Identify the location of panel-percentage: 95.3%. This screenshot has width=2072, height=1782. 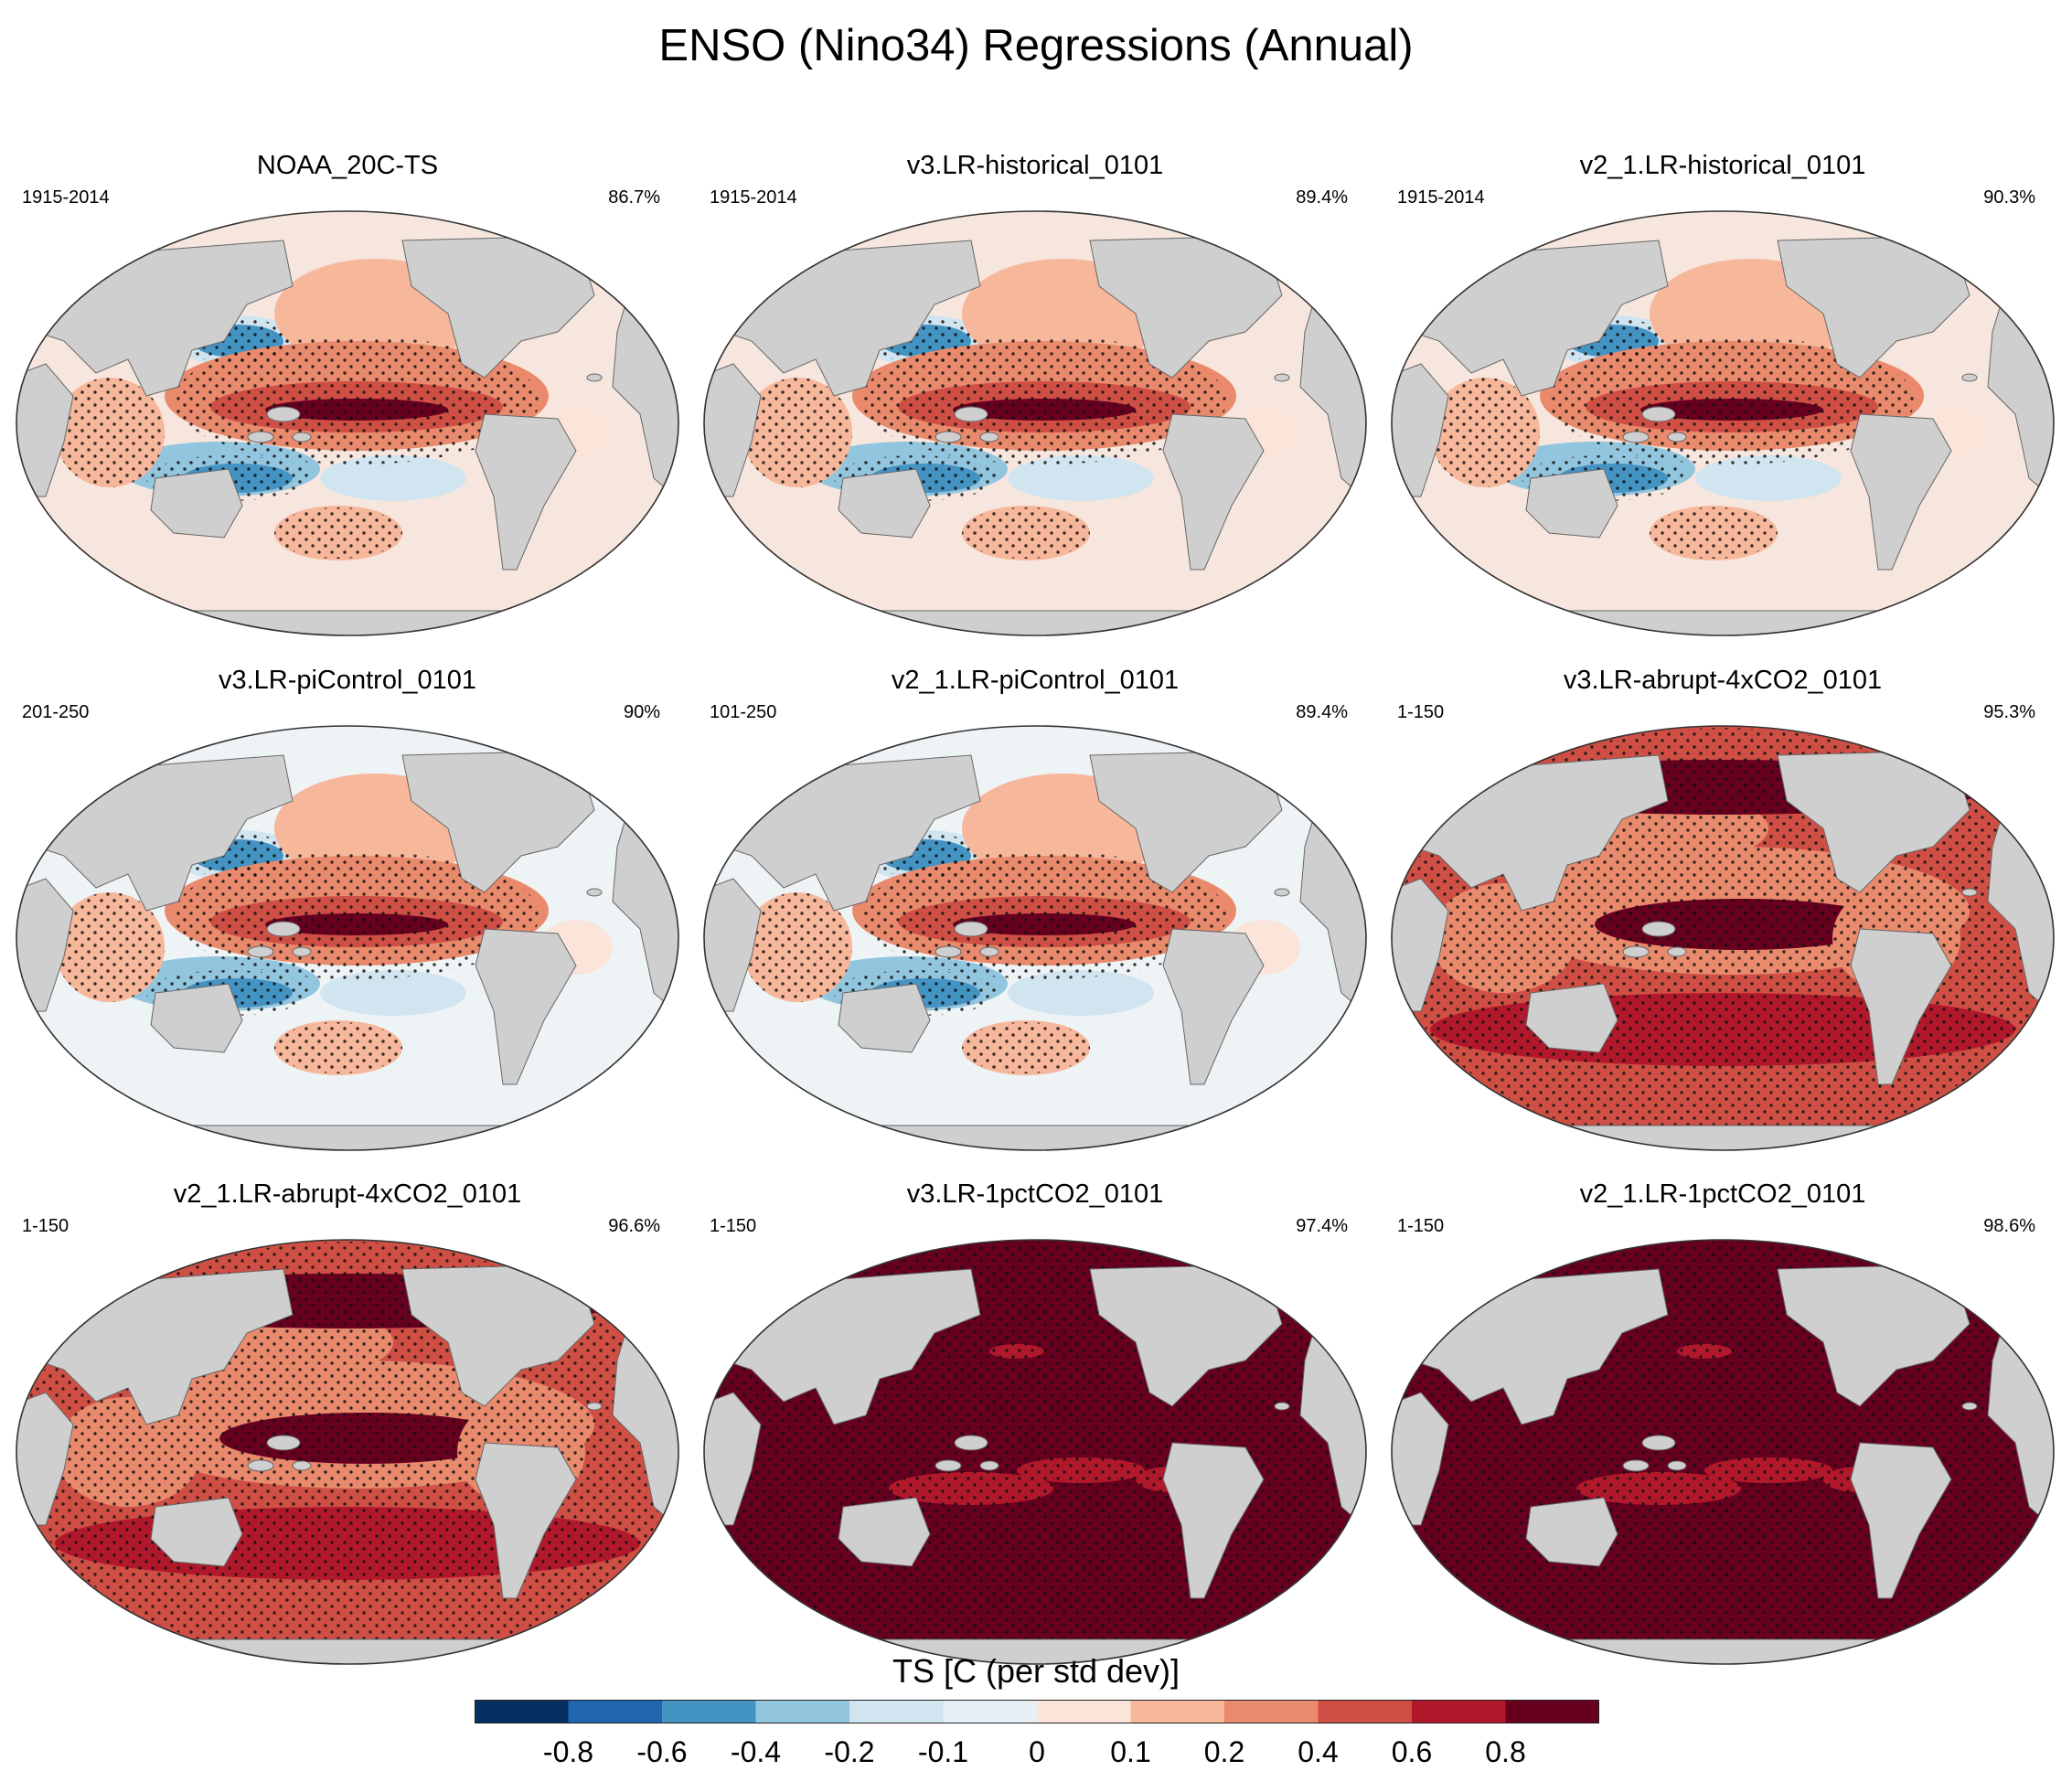
(2009, 712).